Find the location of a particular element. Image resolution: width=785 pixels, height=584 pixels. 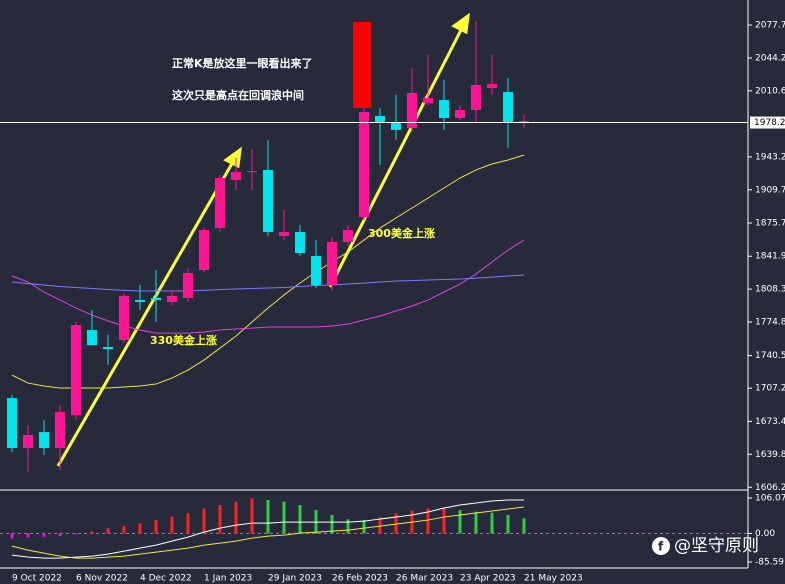

y-tick-label: 1943.25 is located at coordinates (770, 157).